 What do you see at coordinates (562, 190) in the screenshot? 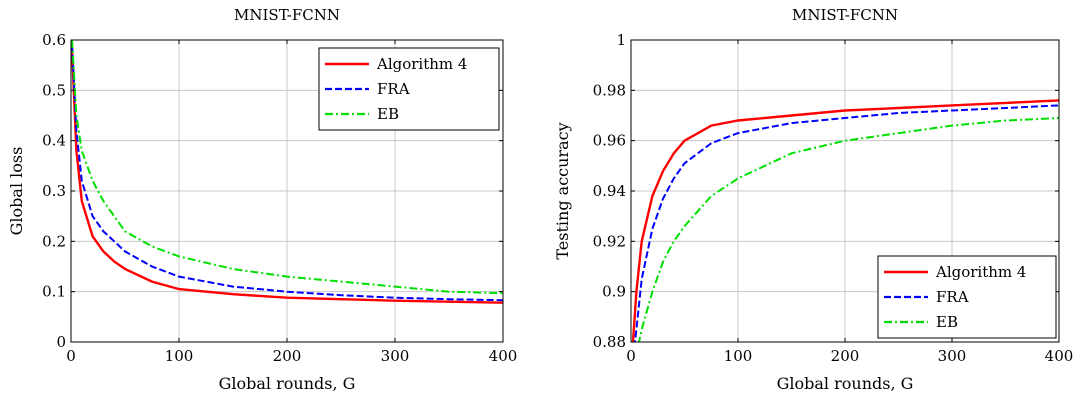
I see `y-axis-label: Testing accuracy` at bounding box center [562, 190].